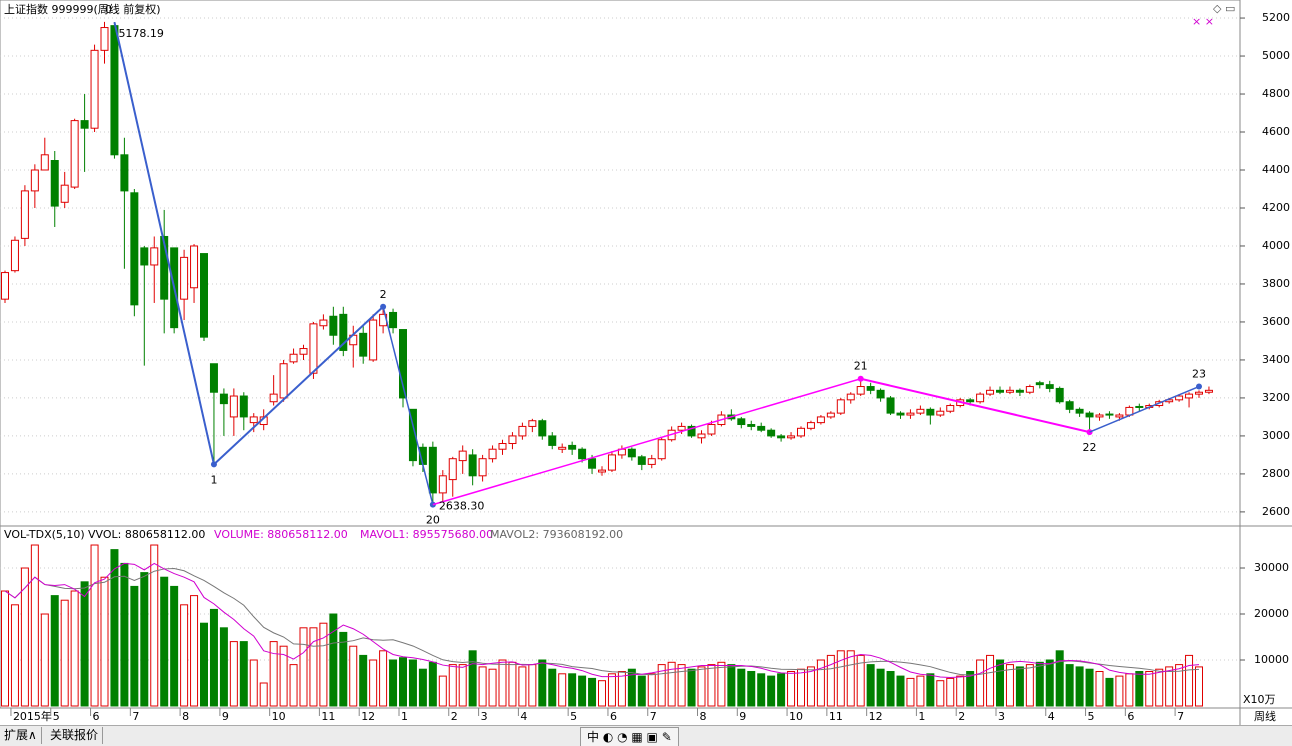 Image resolution: width=1292 pixels, height=746 pixels. I want to click on wave-label: 20, so click(433, 520).